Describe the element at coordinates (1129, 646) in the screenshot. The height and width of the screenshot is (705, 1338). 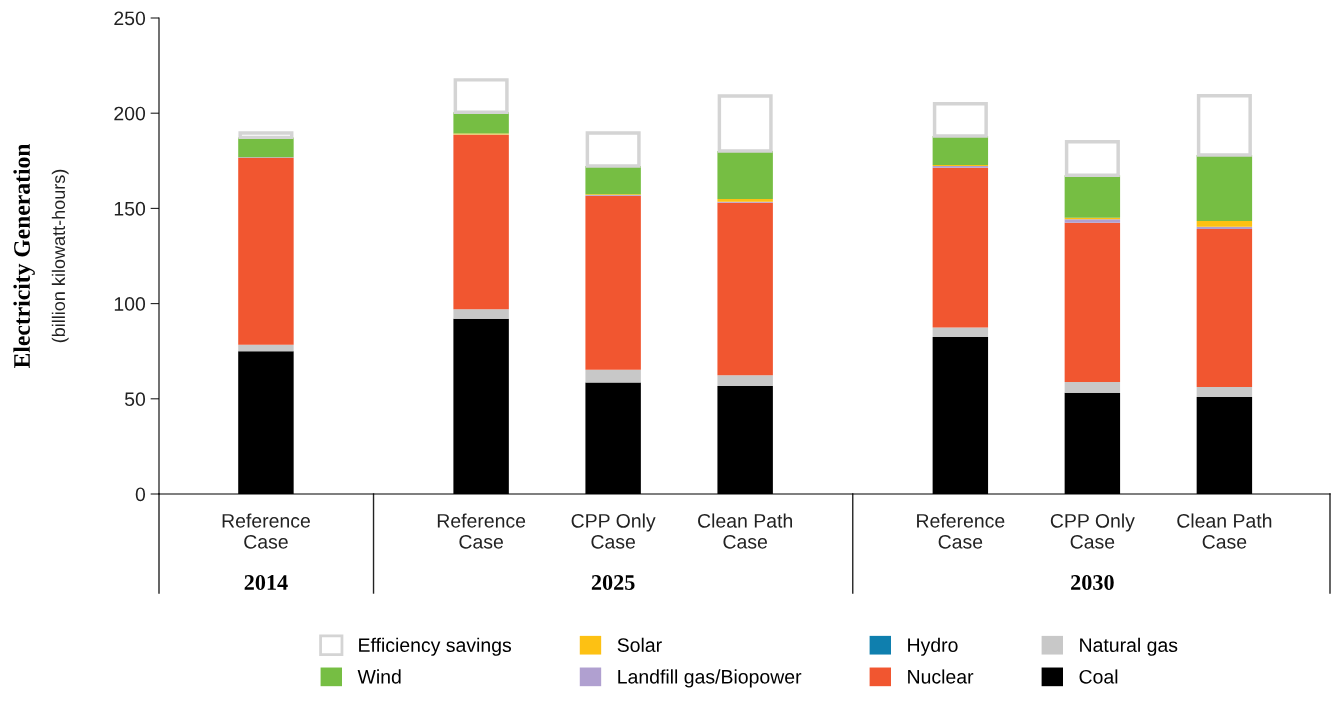
I see `legend-label: Natural gas` at that location.